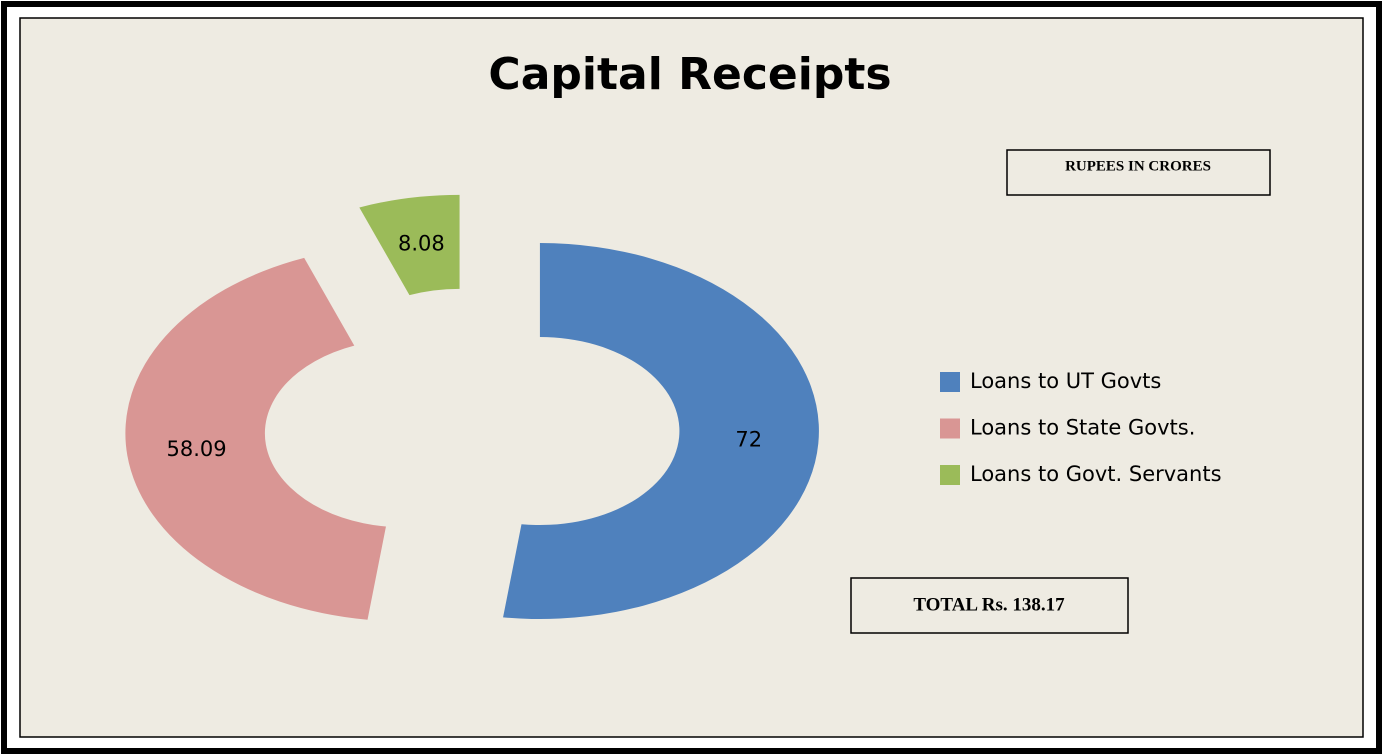 This screenshot has height=755, width=1383. What do you see at coordinates (1138, 166) in the screenshot?
I see `annotation: RUPEES IN CRORES` at bounding box center [1138, 166].